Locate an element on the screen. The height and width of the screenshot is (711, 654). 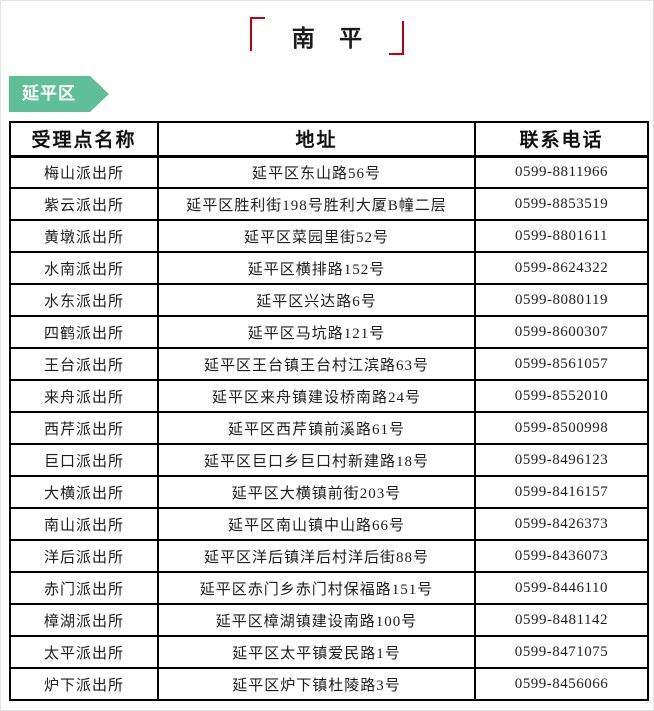
address-cell: 延平区大横镇前街203号 is located at coordinates (316, 492).